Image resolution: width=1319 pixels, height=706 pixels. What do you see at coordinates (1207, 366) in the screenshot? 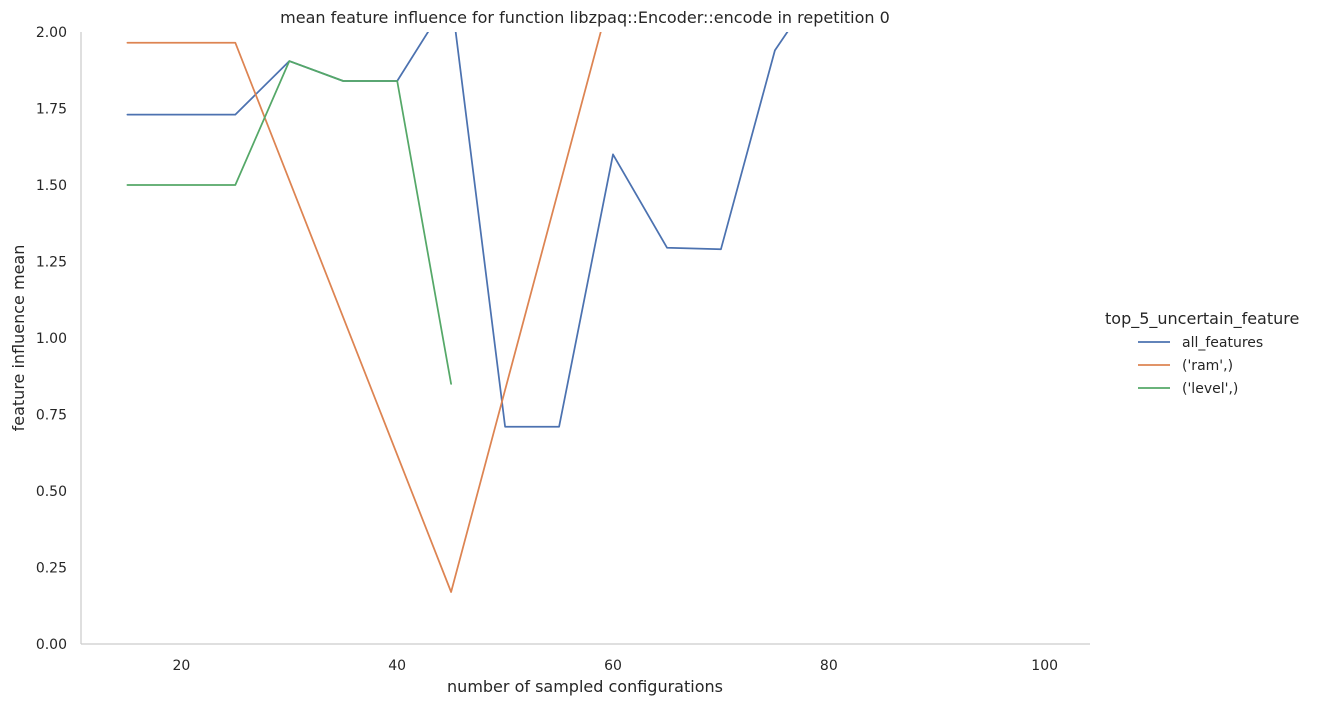
I see `legend-label: ('ram',)` at bounding box center [1207, 366].